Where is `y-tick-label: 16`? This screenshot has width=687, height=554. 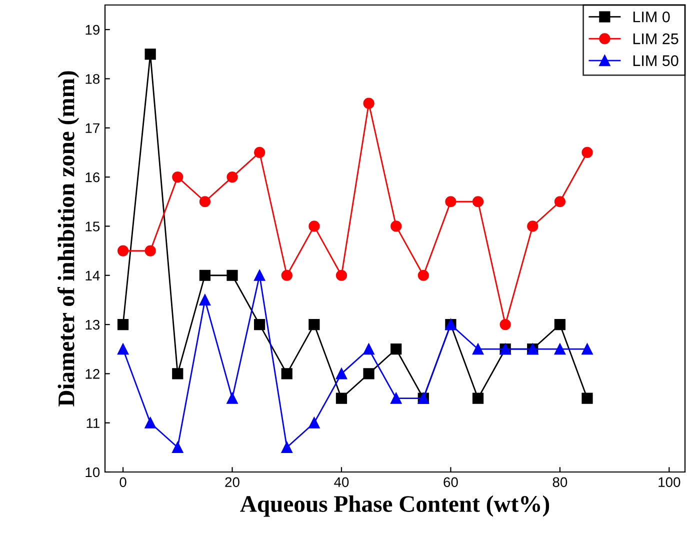 y-tick-label: 16 is located at coordinates (93, 177).